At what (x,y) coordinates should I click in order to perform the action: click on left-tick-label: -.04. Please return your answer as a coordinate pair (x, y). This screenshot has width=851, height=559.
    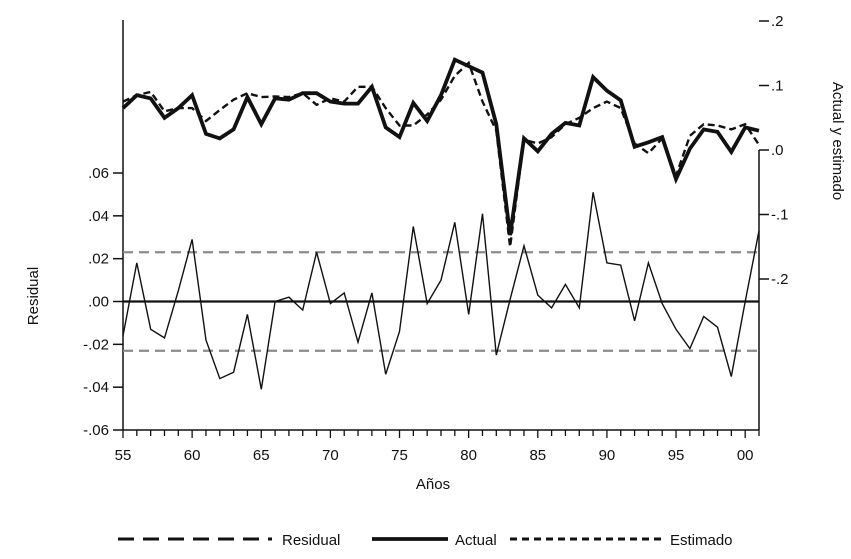
    Looking at the image, I should click on (96, 387).